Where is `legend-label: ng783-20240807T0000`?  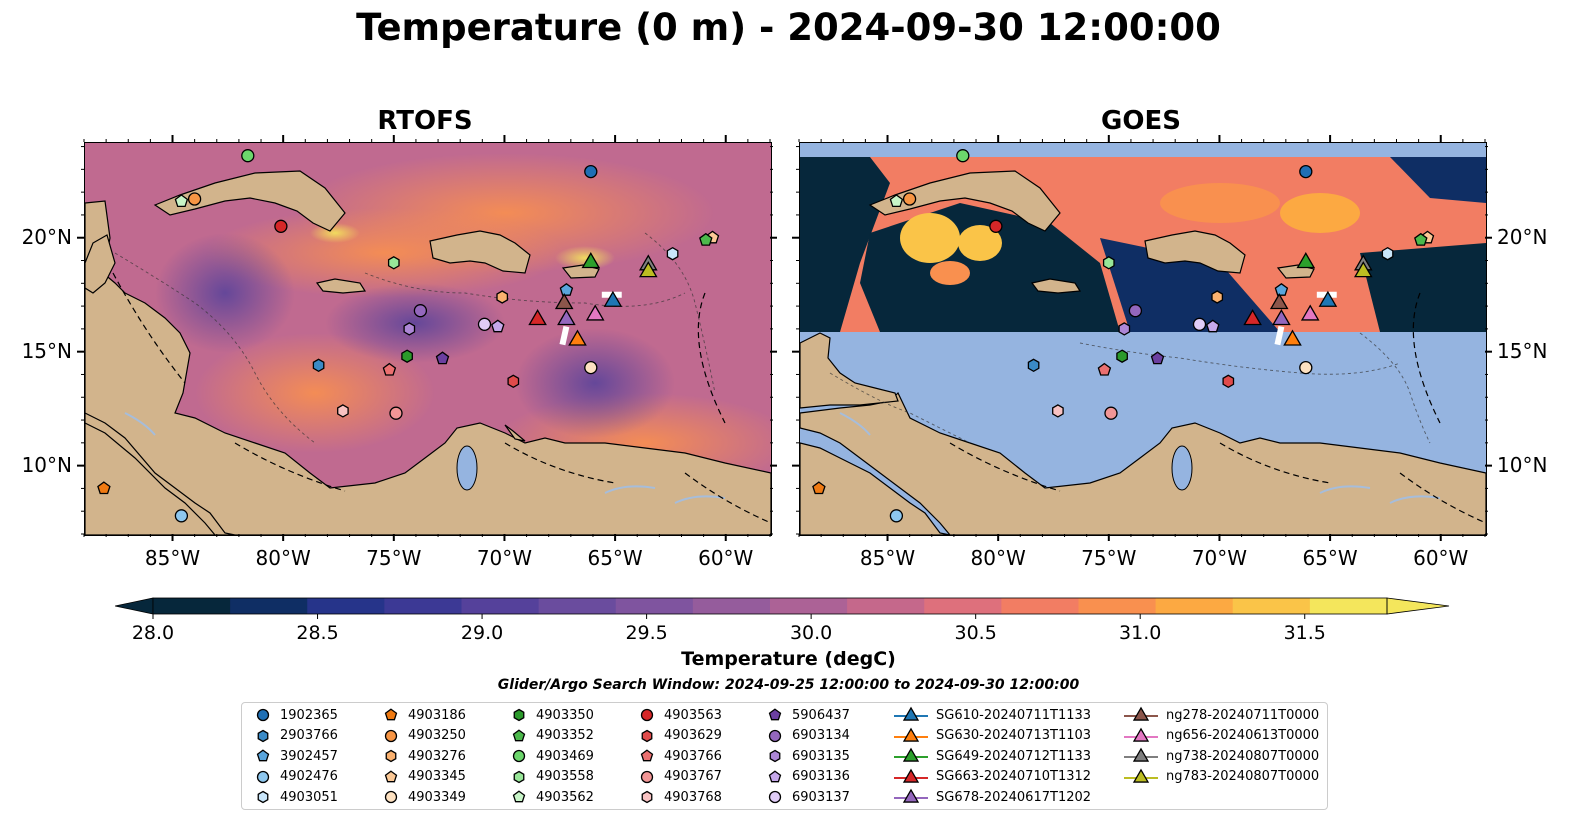 legend-label: ng783-20240807T0000 is located at coordinates (1243, 776).